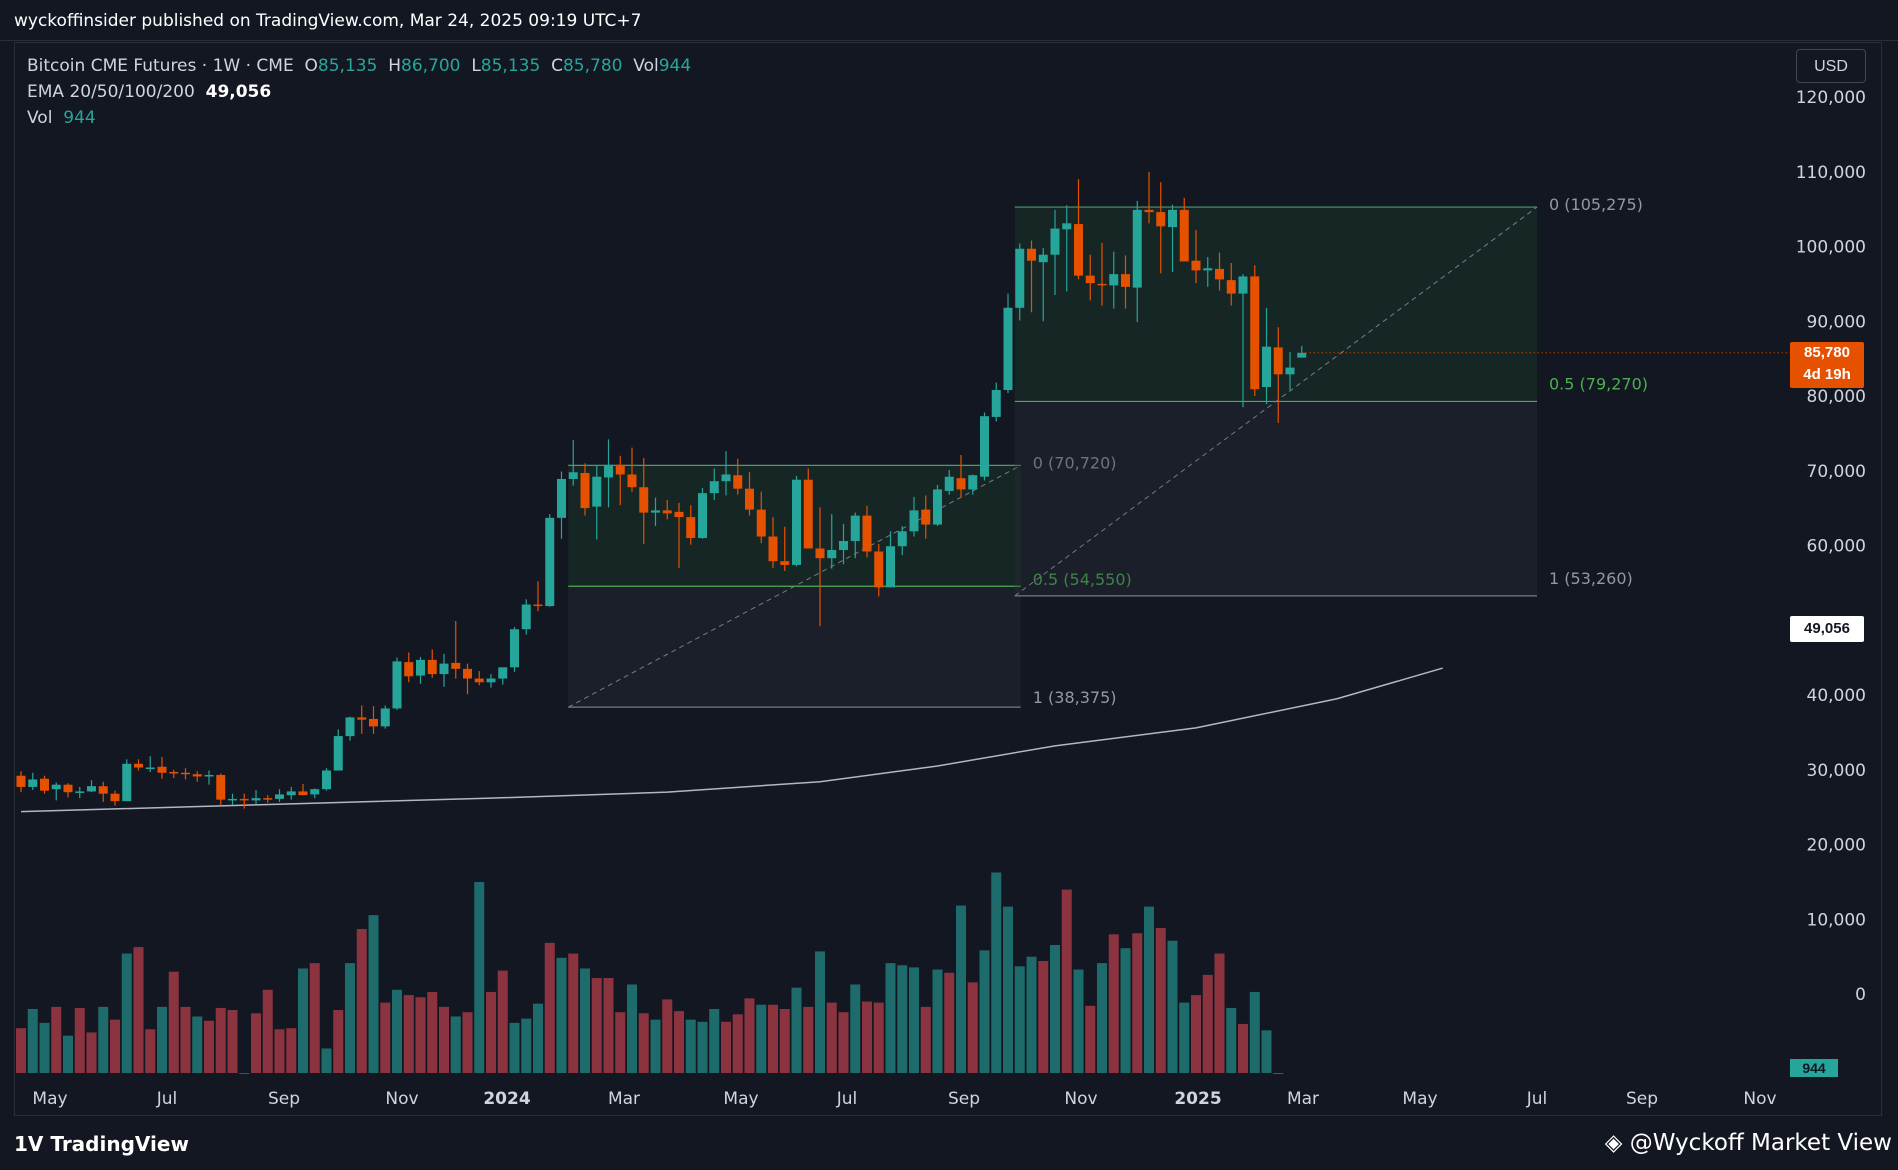  I want to click on legend-ema-label: EMA 20/50/100/200, so click(111, 92).